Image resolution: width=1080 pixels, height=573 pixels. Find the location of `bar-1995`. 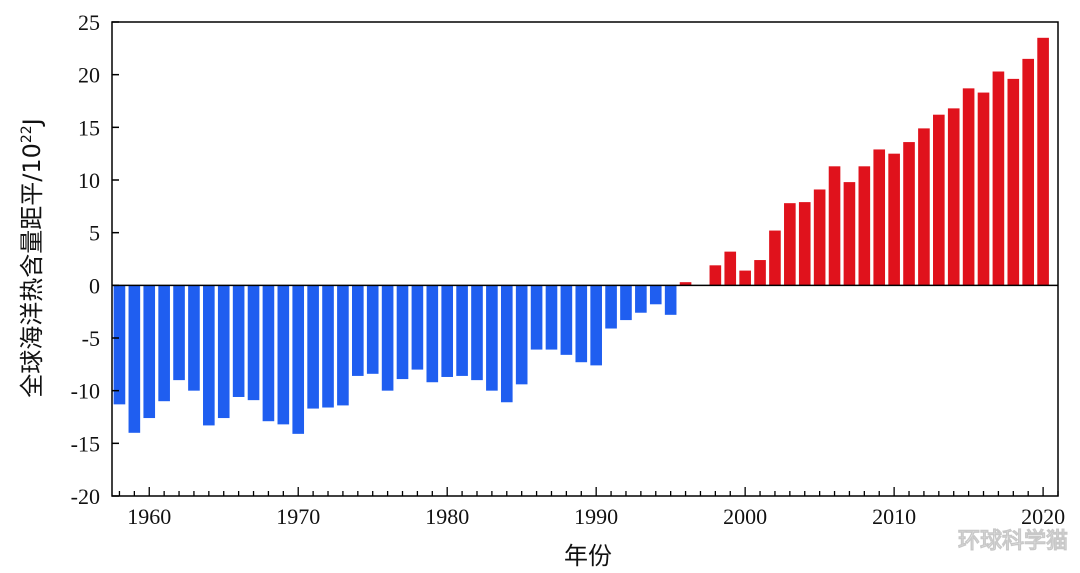

bar-1995 is located at coordinates (670, 300).